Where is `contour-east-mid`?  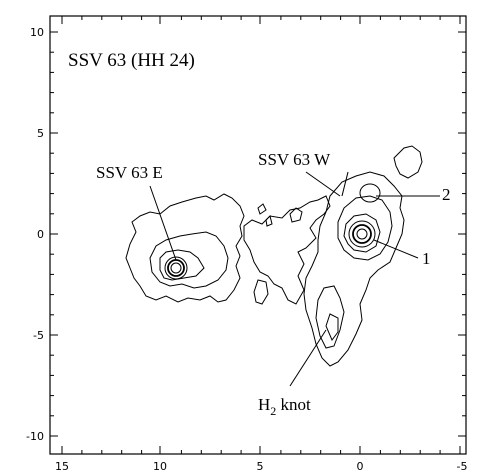
contour-east-mid is located at coordinates (189, 260).